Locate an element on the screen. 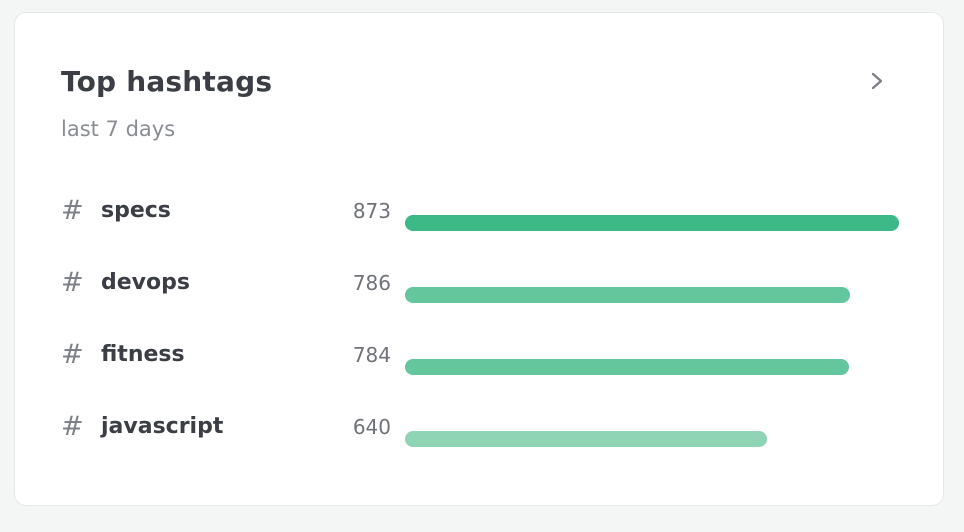 The image size is (964, 532). hashtag-row: # devops 786 is located at coordinates (484, 284).